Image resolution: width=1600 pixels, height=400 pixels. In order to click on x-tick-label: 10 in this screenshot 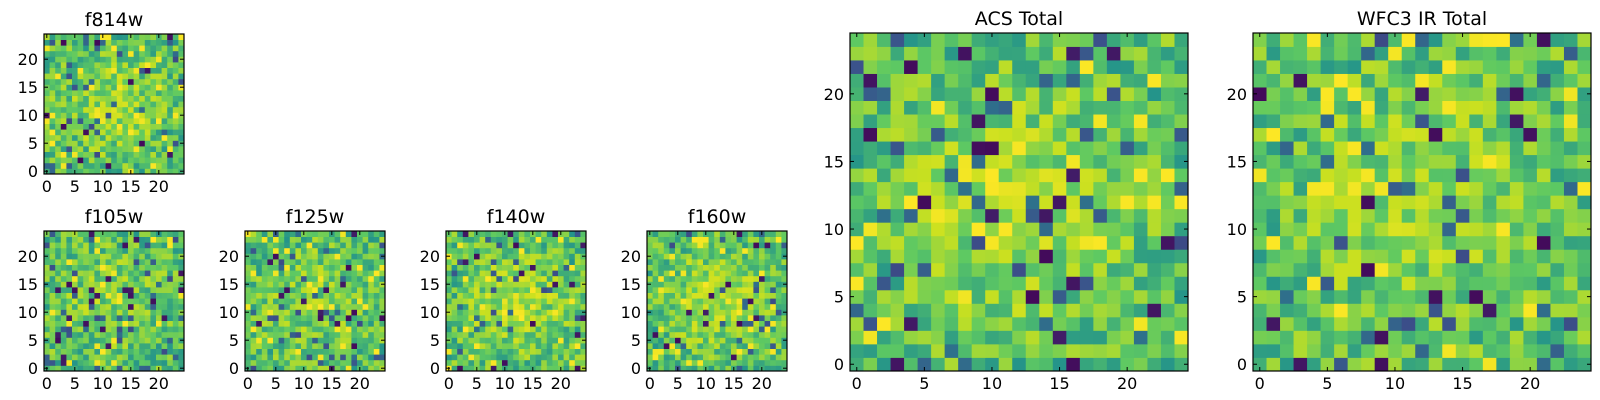, I will do `click(505, 383)`.